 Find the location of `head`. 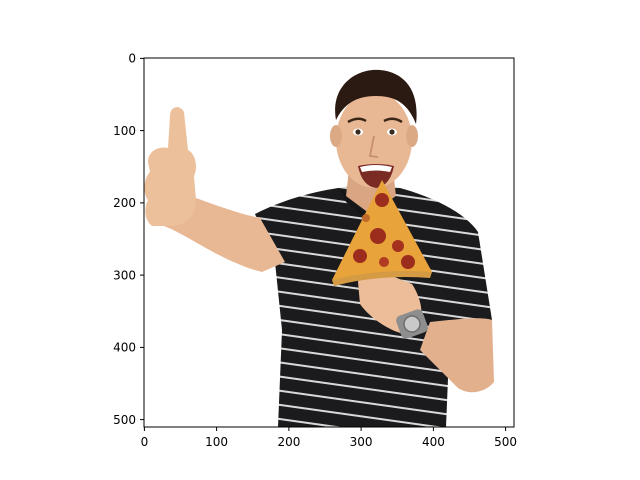

head is located at coordinates (374, 128).